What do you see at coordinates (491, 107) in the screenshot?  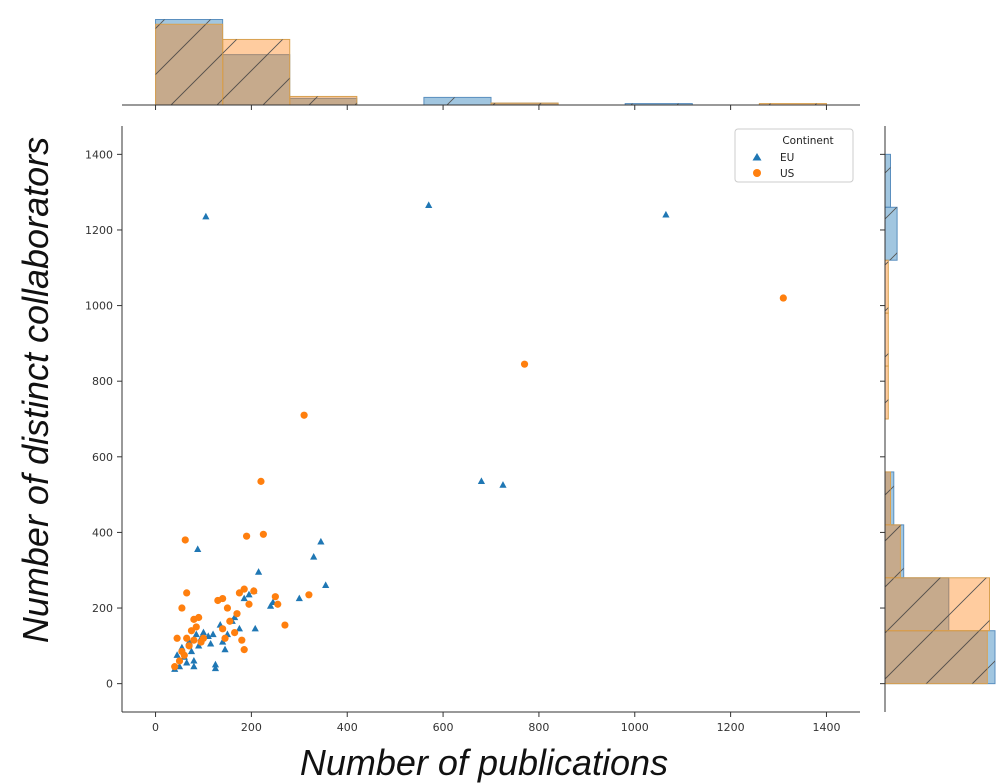 I see `top-histogram-ticks` at bounding box center [491, 107].